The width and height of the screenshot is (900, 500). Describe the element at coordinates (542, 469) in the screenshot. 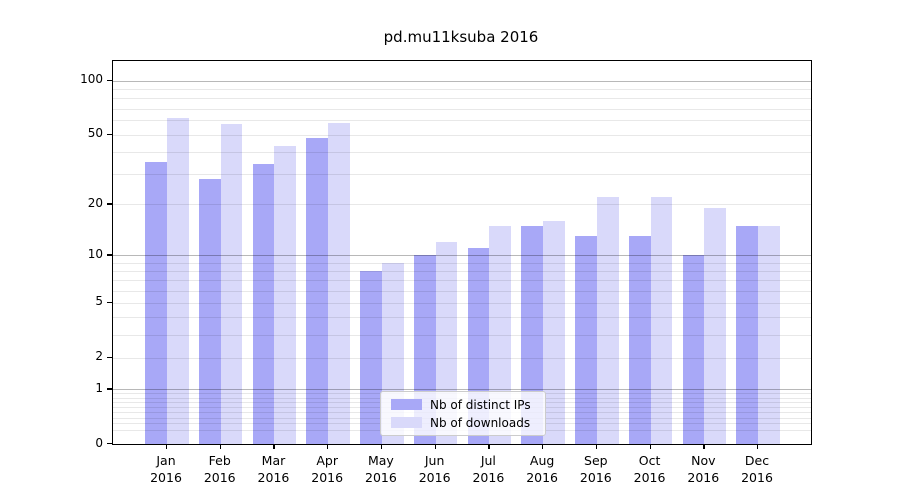

I see `x-tick-label-aug: Aug 2016` at that location.